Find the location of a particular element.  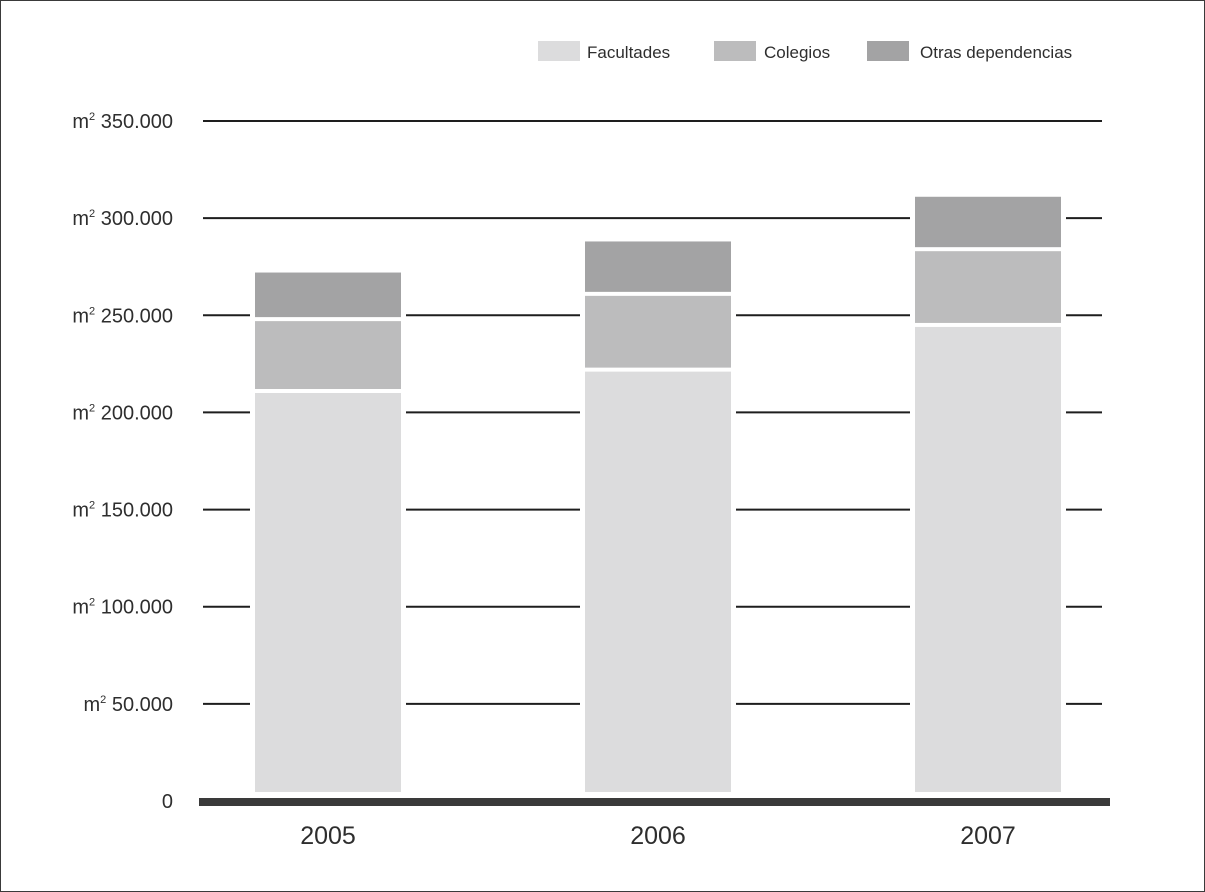

y-tick-label-3: m2 150.000 is located at coordinates (122, 511).